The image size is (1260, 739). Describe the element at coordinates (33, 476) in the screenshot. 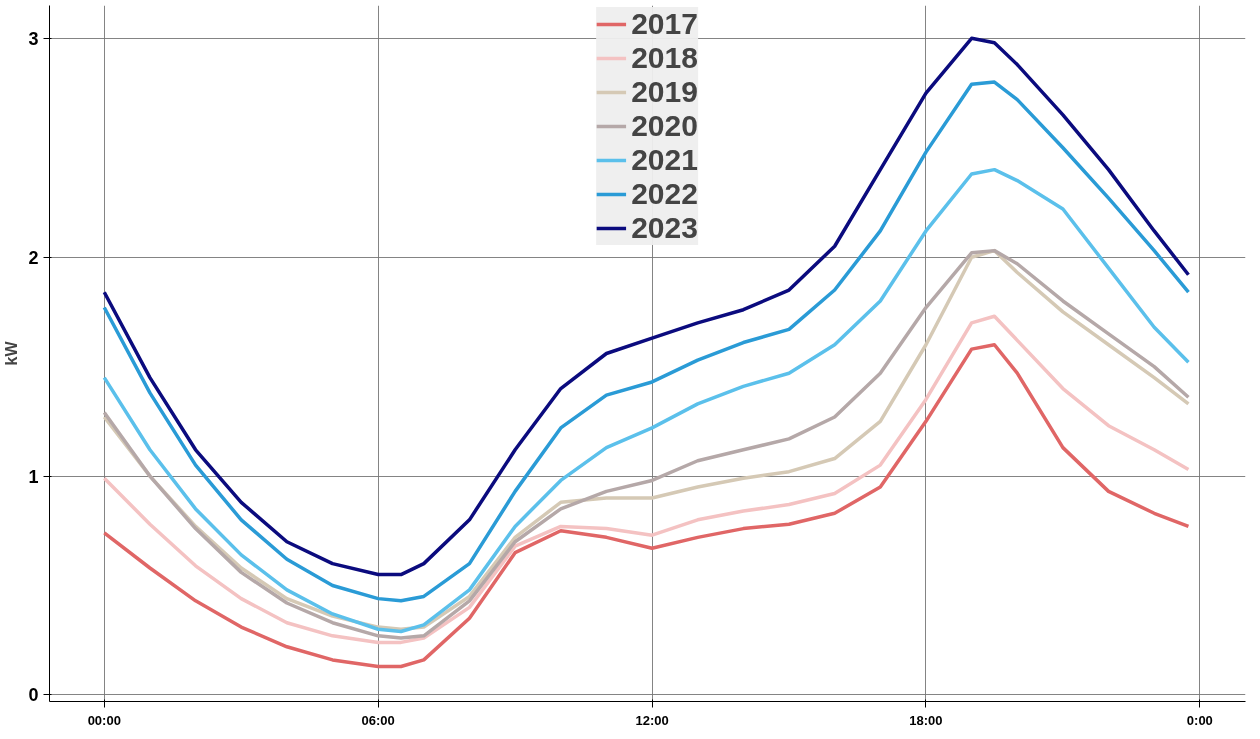

I see `y-tick-label: 1` at that location.